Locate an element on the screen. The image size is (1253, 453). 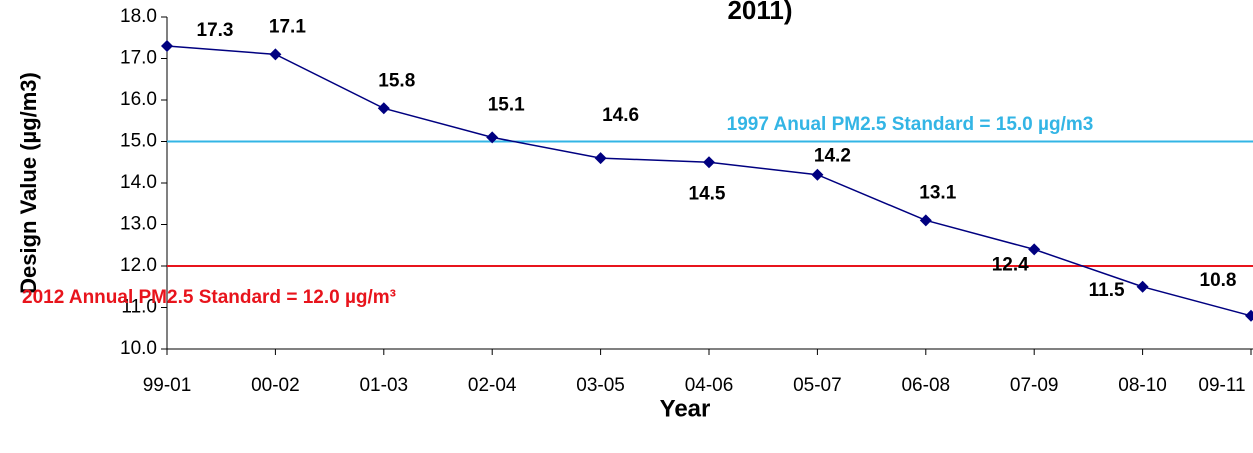
x-tick-label: 06-08 is located at coordinates (925, 385).